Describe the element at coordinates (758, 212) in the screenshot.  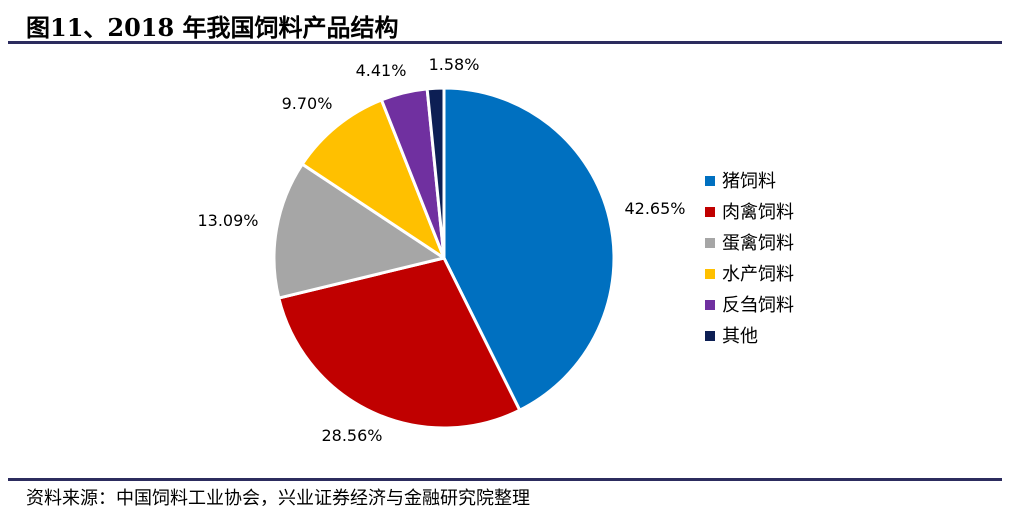
I see `legend-label-2: 肉禽饲料` at that location.